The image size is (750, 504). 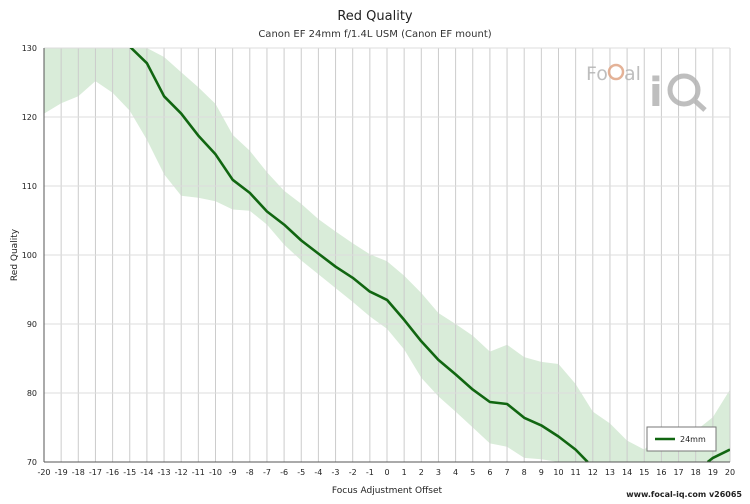 I want to click on x-tick-label: -6, so click(x=284, y=472).